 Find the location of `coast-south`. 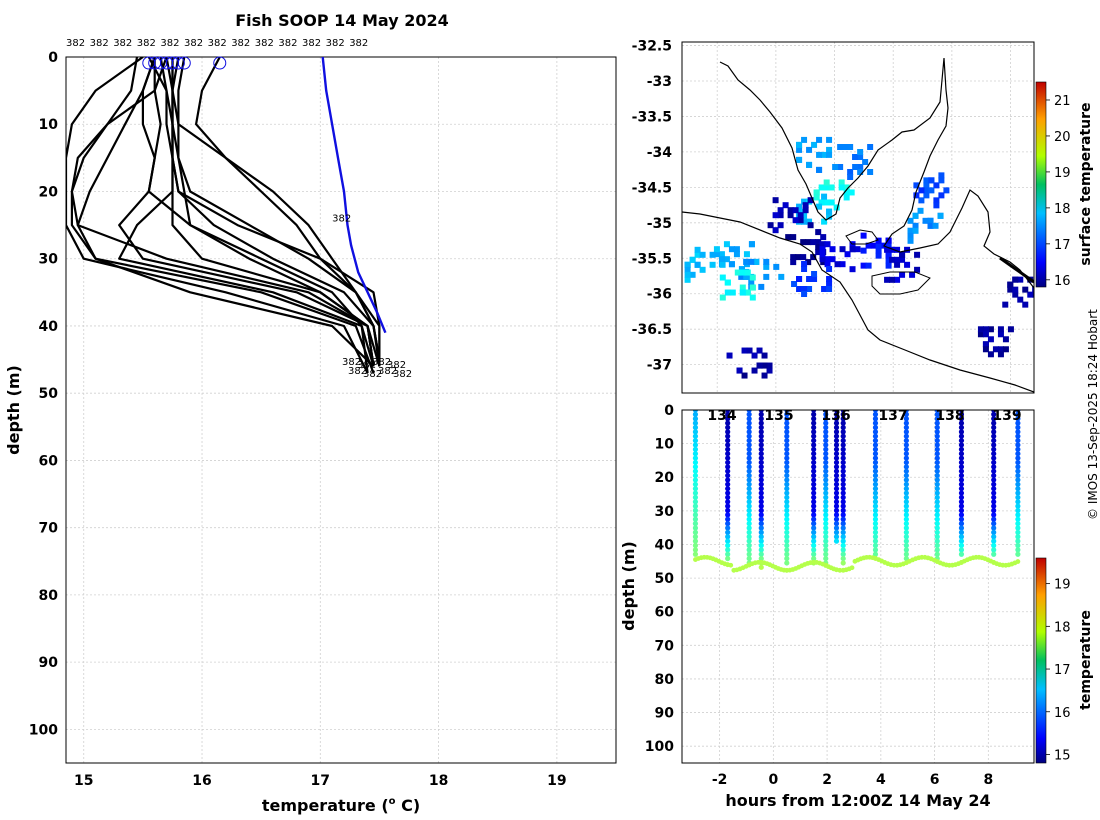

coast-south is located at coordinates (858, 302).